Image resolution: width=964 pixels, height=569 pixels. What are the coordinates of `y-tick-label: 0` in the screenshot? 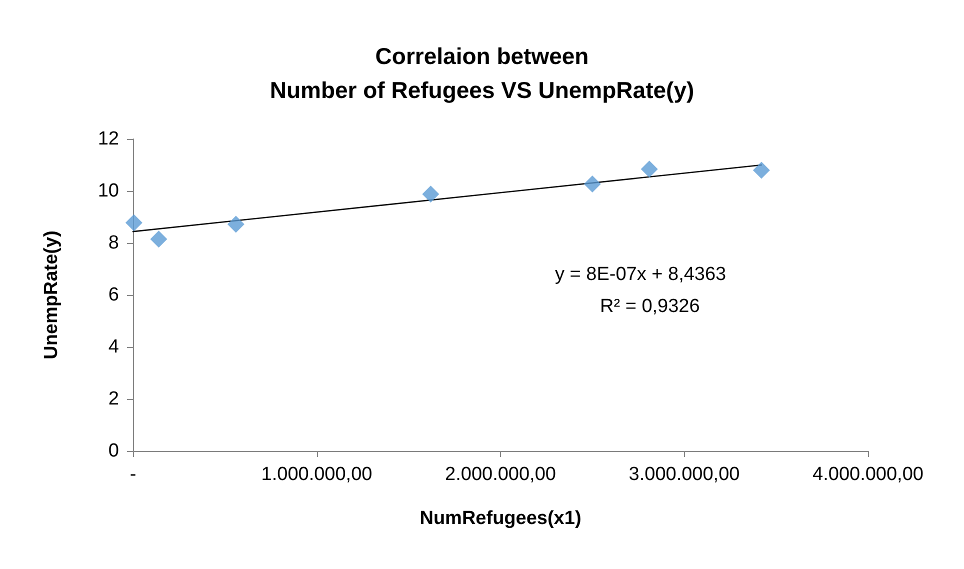 It's located at (113, 451).